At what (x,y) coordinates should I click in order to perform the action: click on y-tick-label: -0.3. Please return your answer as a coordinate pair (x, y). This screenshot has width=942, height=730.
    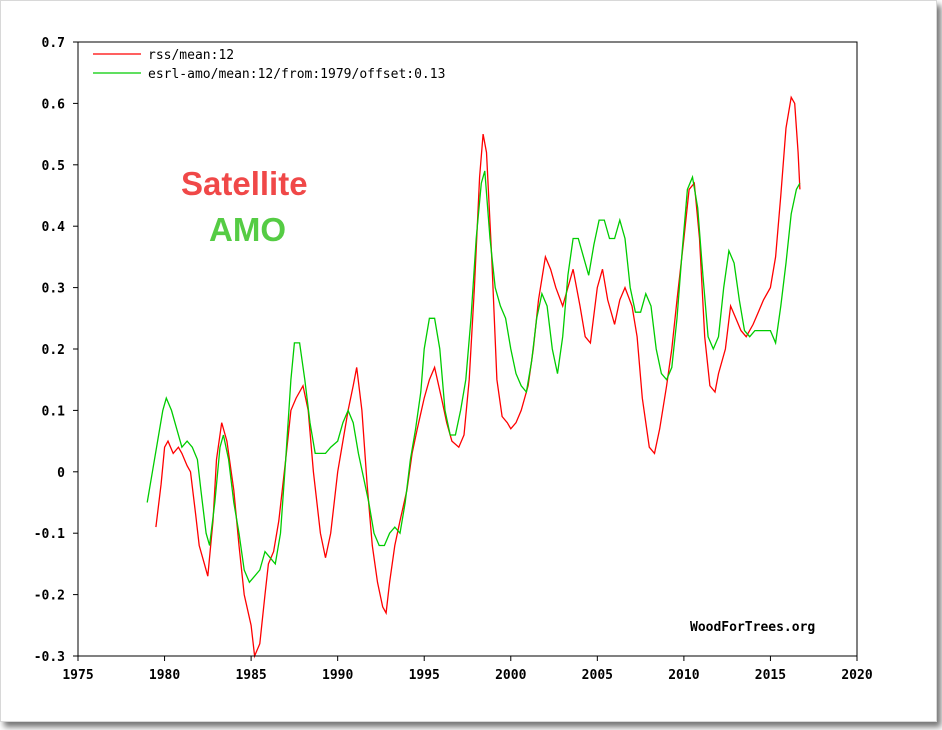
    Looking at the image, I should click on (49, 657).